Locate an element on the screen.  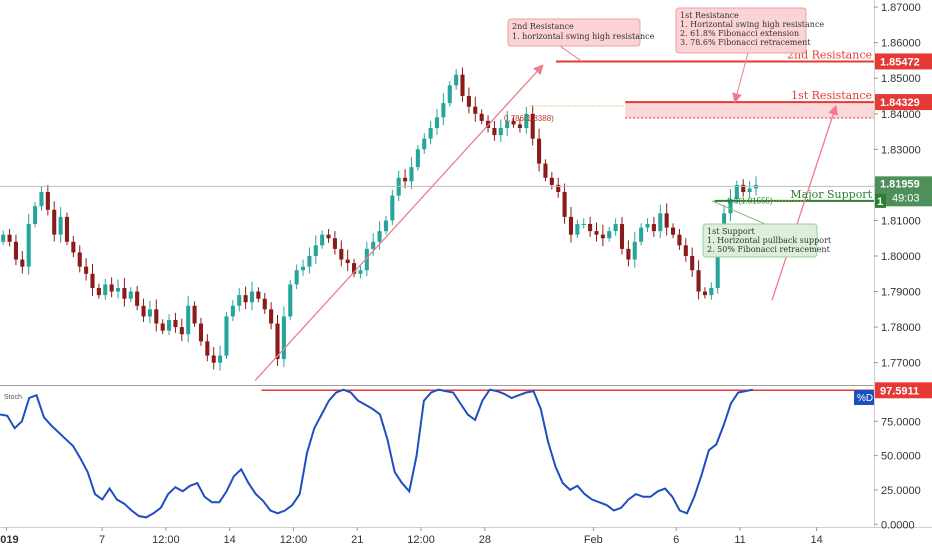
svg-text: 1.85472 is located at coordinates (900, 62).